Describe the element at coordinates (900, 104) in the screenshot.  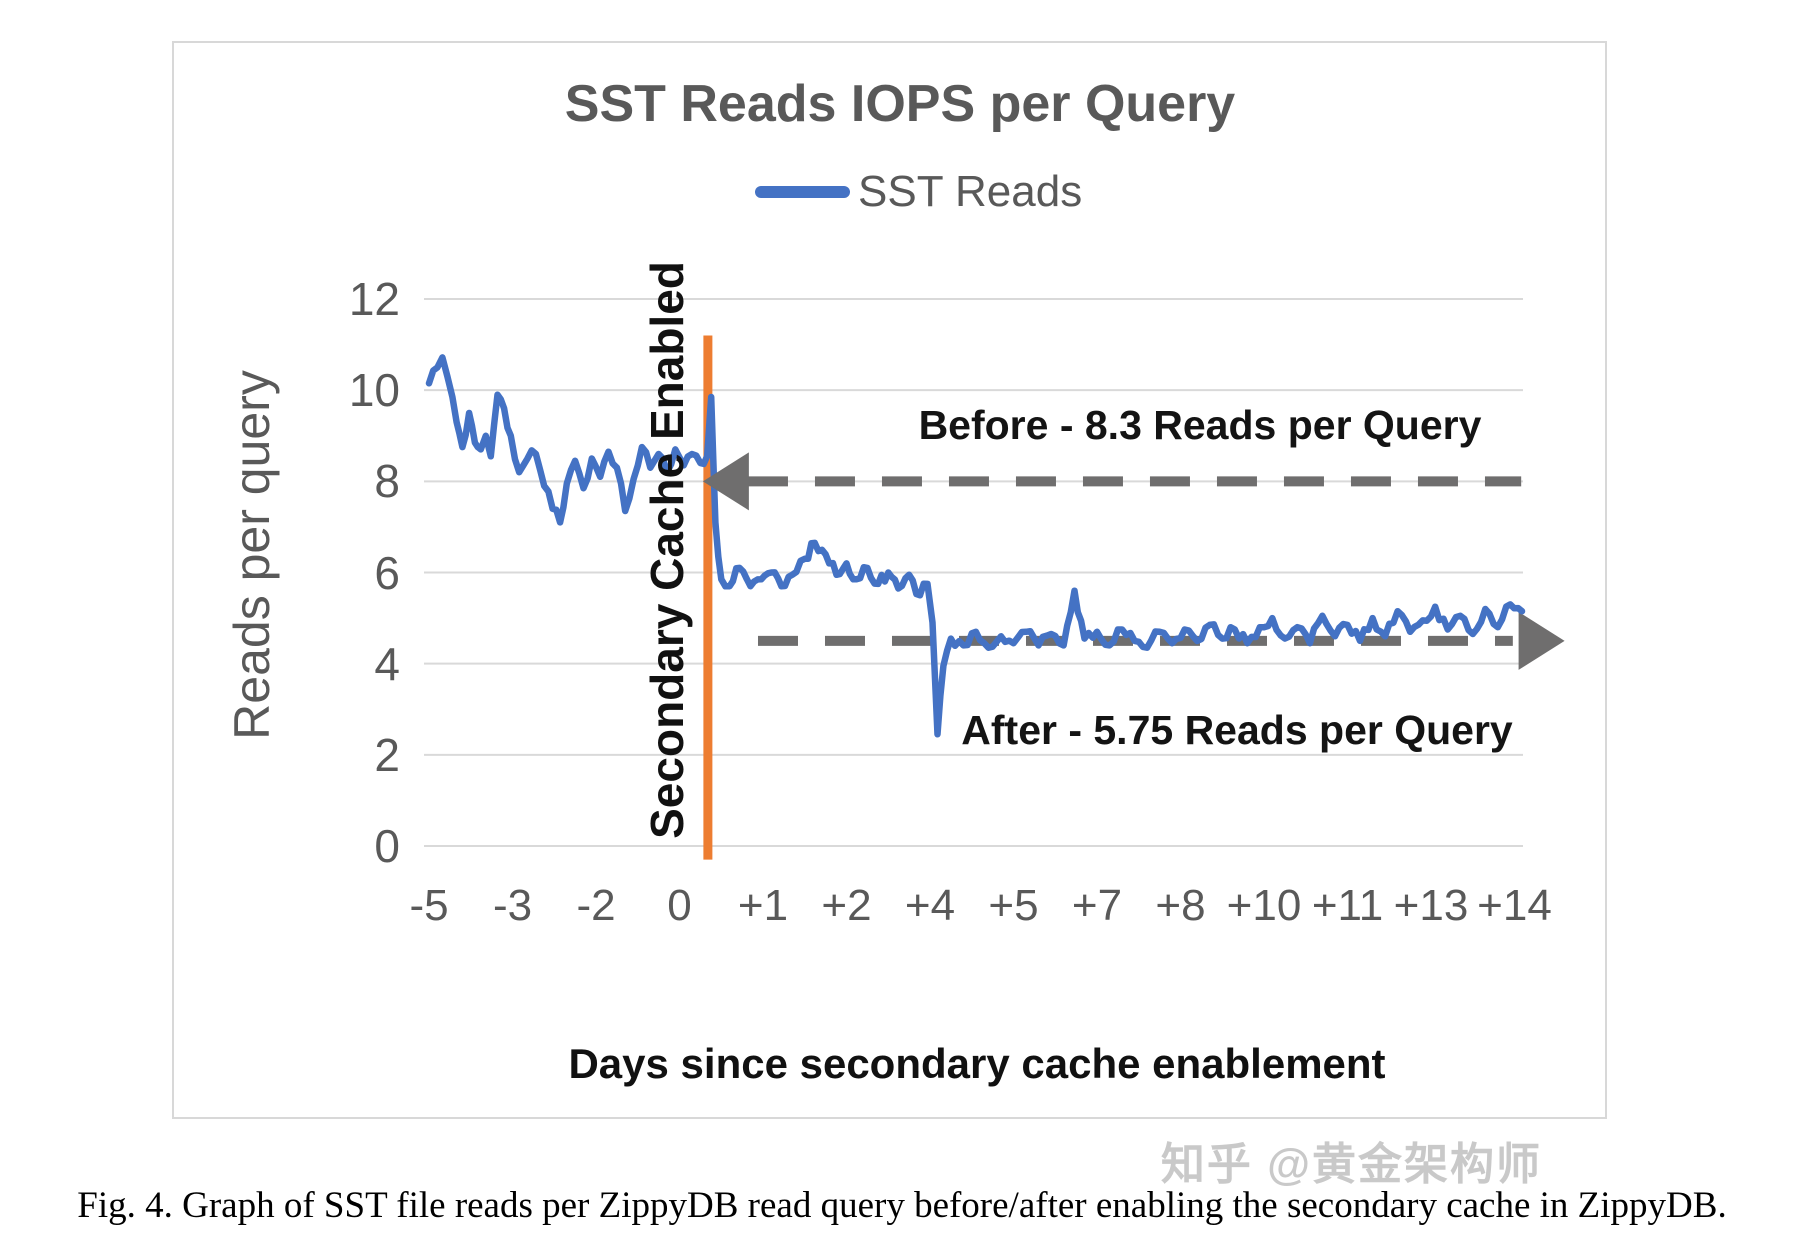
I see `chart-title: SST Reads IOPS per Query` at that location.